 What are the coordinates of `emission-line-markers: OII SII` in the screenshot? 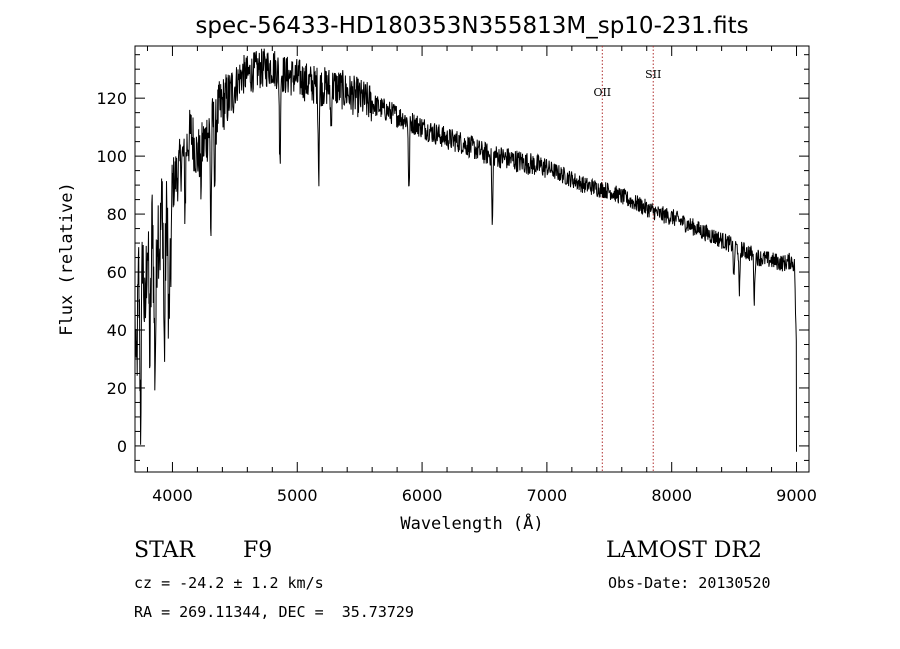 It's located at (627, 259).